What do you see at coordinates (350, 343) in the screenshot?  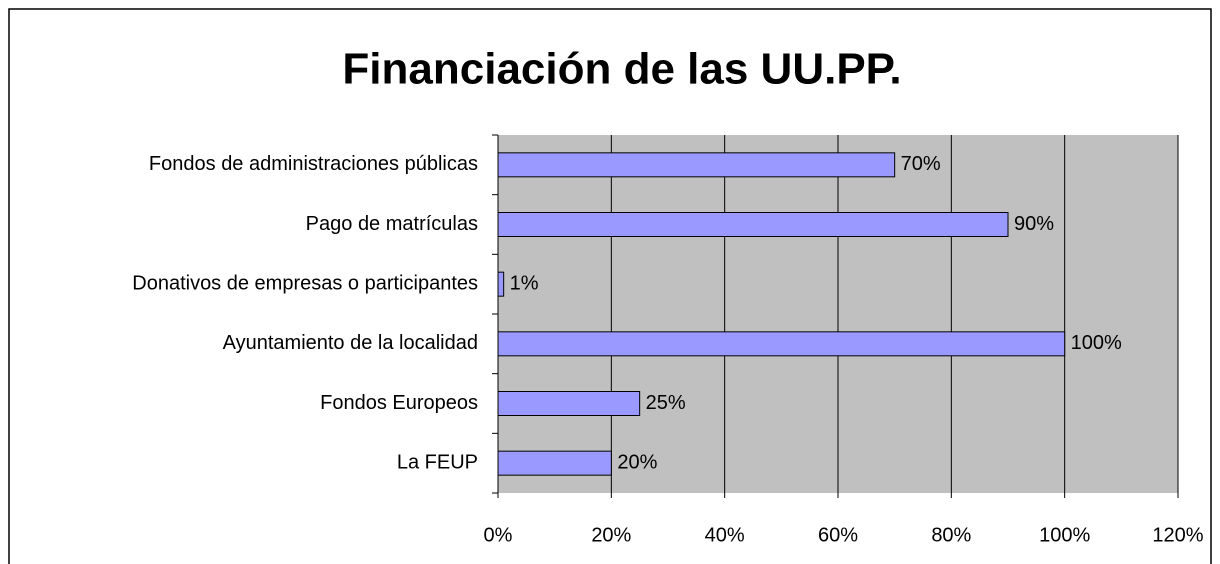 I see `y-tick-label: Ayuntamiento de la localidad` at bounding box center [350, 343].